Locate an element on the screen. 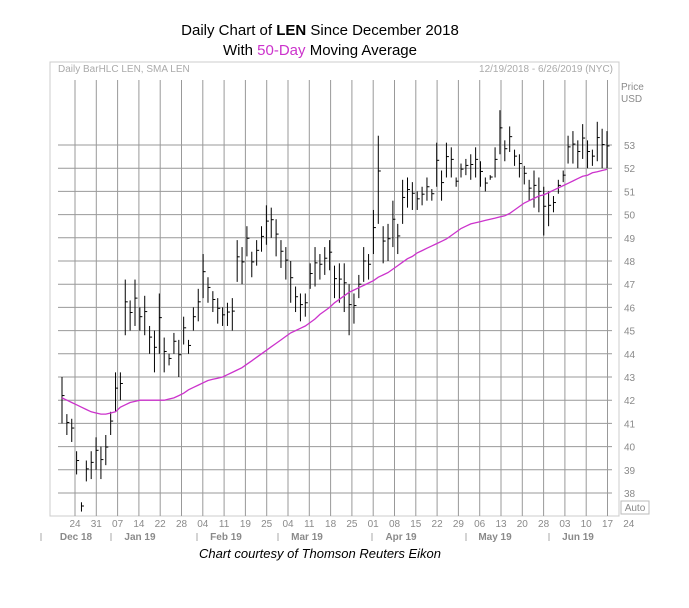 The width and height of the screenshot is (689, 608). x-tick-label: 03 is located at coordinates (565, 524).